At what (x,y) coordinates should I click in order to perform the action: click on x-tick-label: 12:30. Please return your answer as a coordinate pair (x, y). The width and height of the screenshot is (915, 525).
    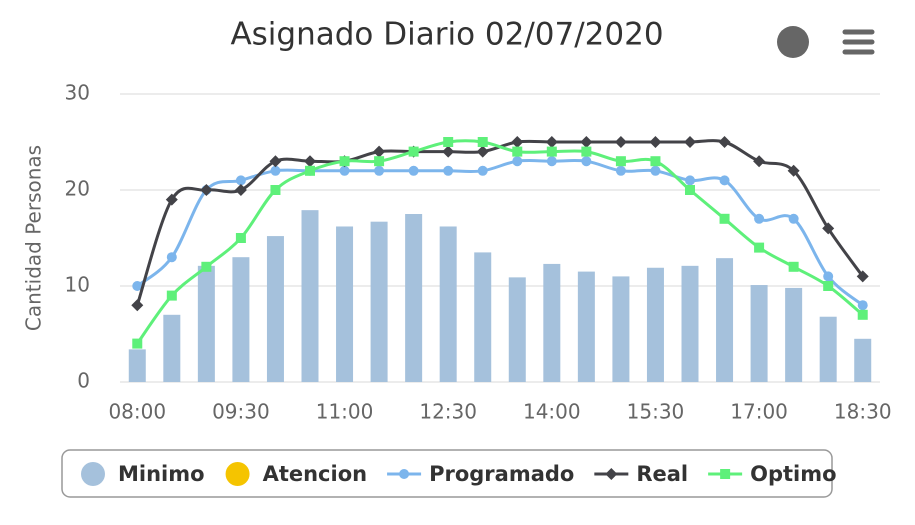
    Looking at the image, I should click on (448, 412).